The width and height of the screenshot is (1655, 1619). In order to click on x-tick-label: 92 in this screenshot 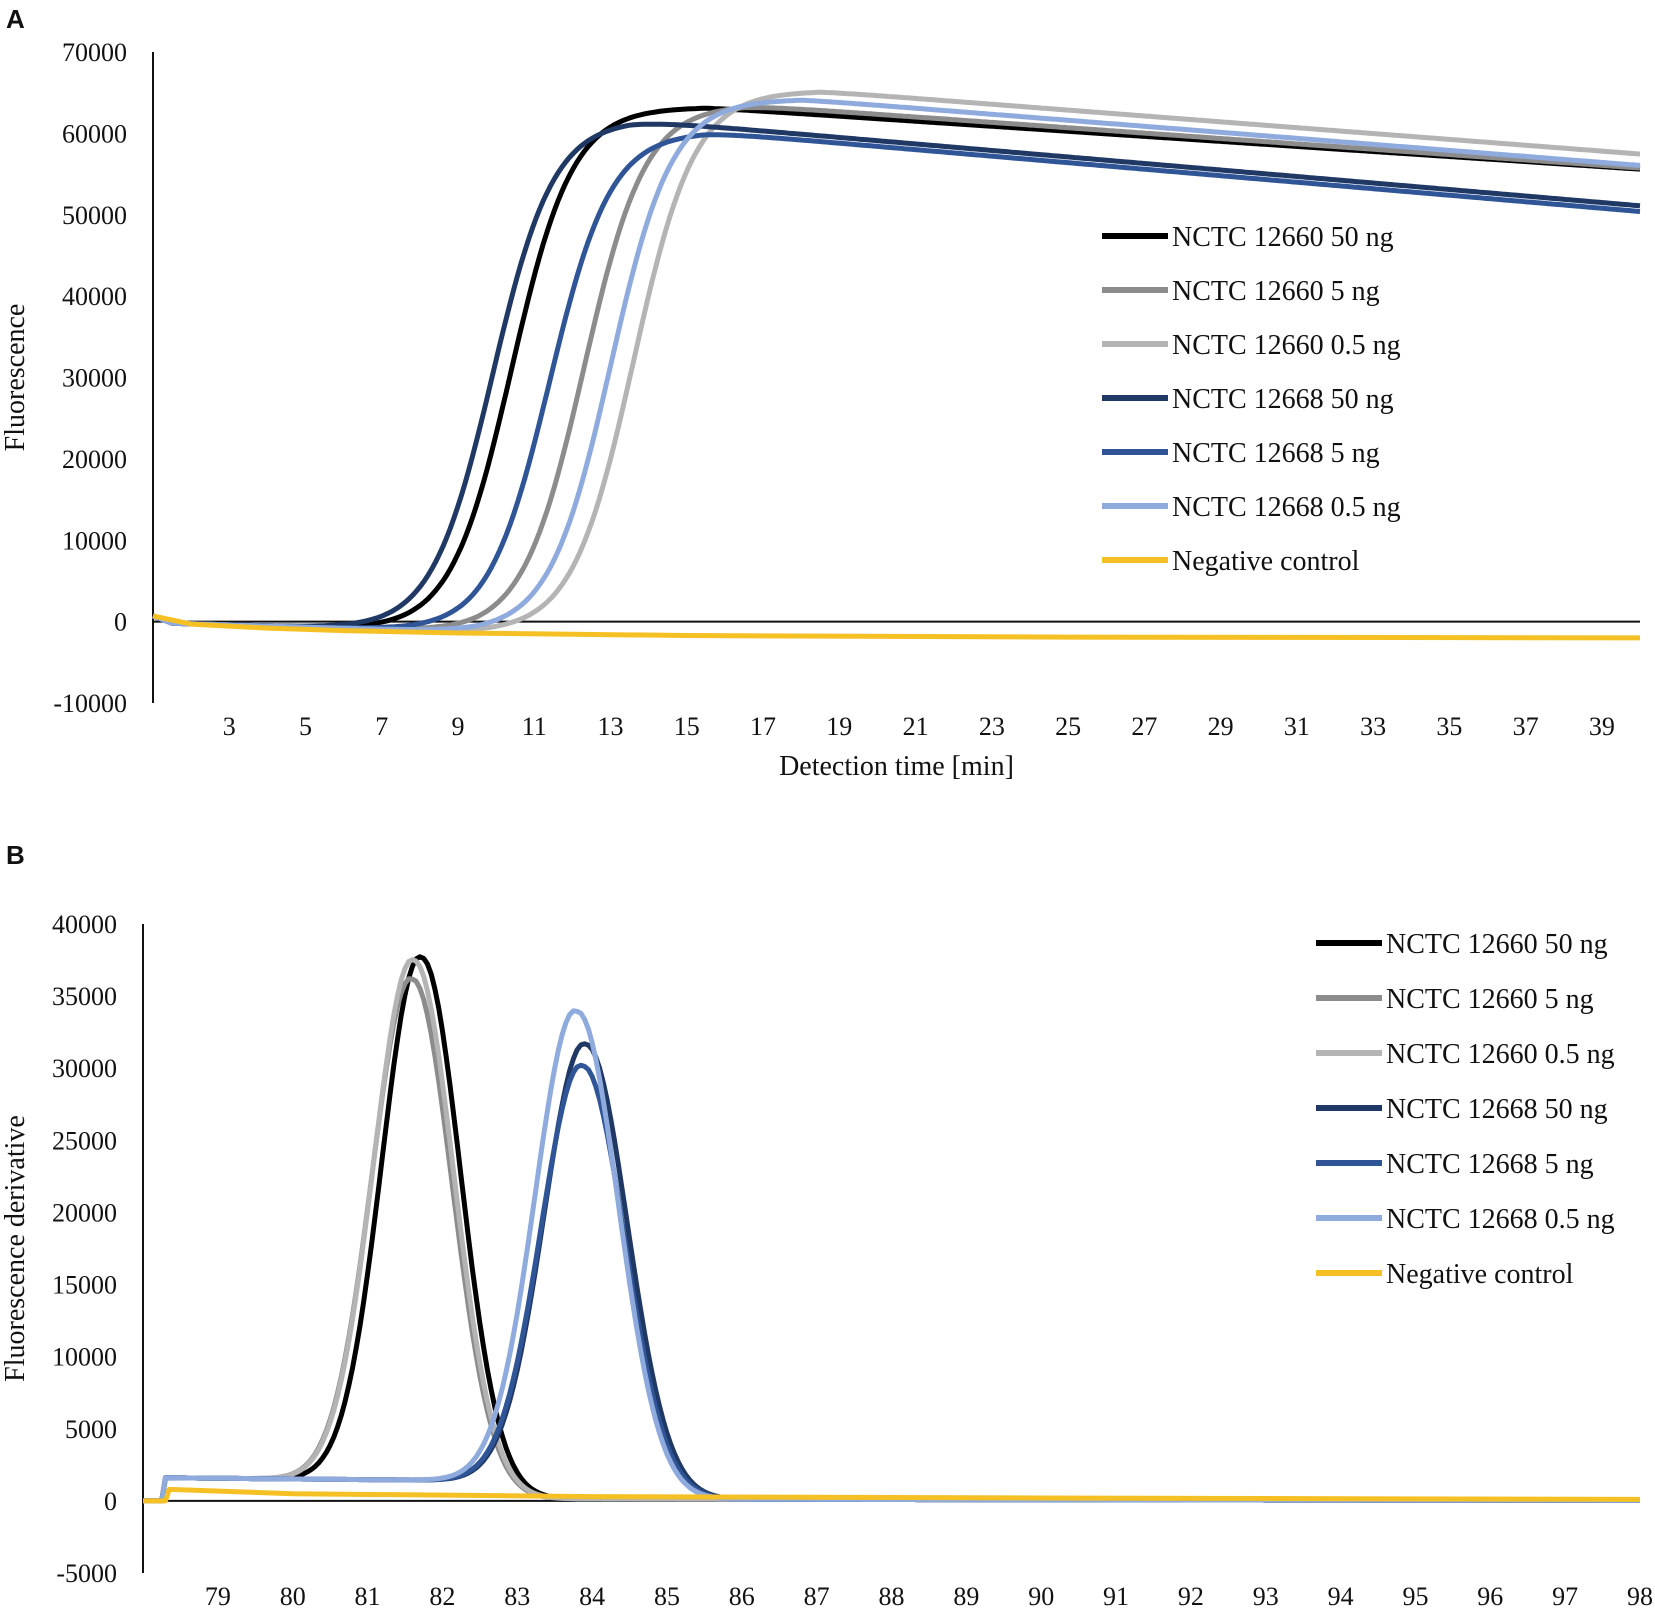, I will do `click(1191, 1596)`.